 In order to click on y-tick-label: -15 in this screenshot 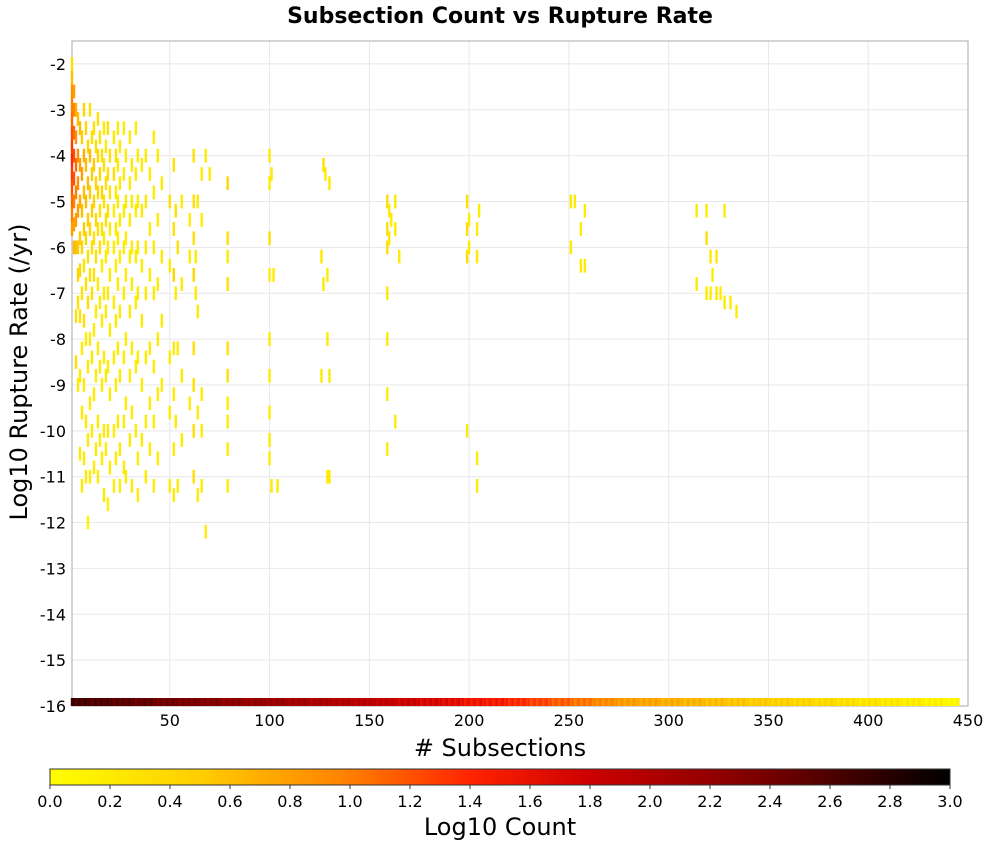, I will do `click(53, 660)`.